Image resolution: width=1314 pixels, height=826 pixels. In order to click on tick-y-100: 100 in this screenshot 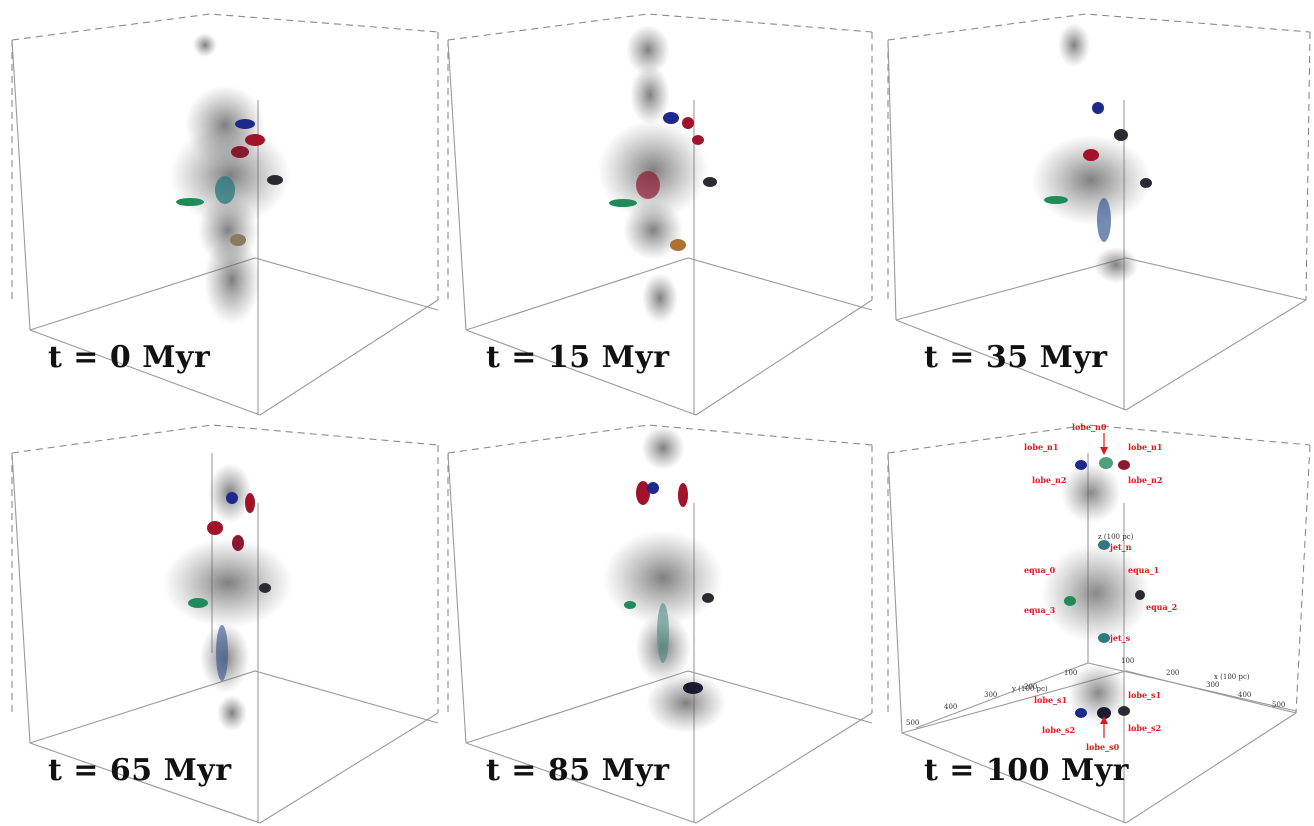, I will do `click(1070, 673)`.